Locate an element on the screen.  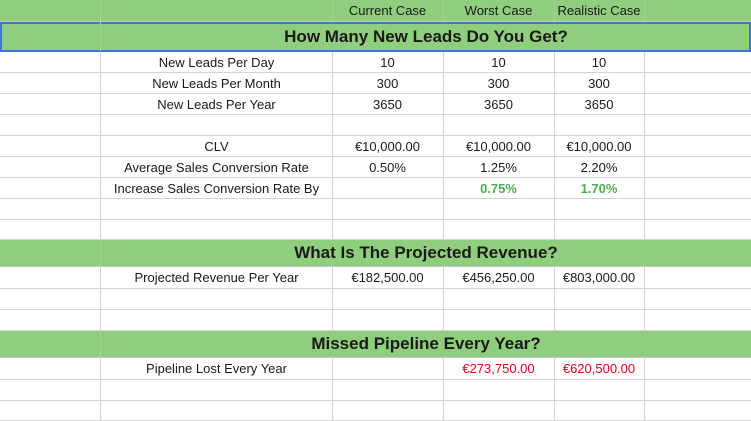
header-worst-case: Worst Case is located at coordinates (498, 10).